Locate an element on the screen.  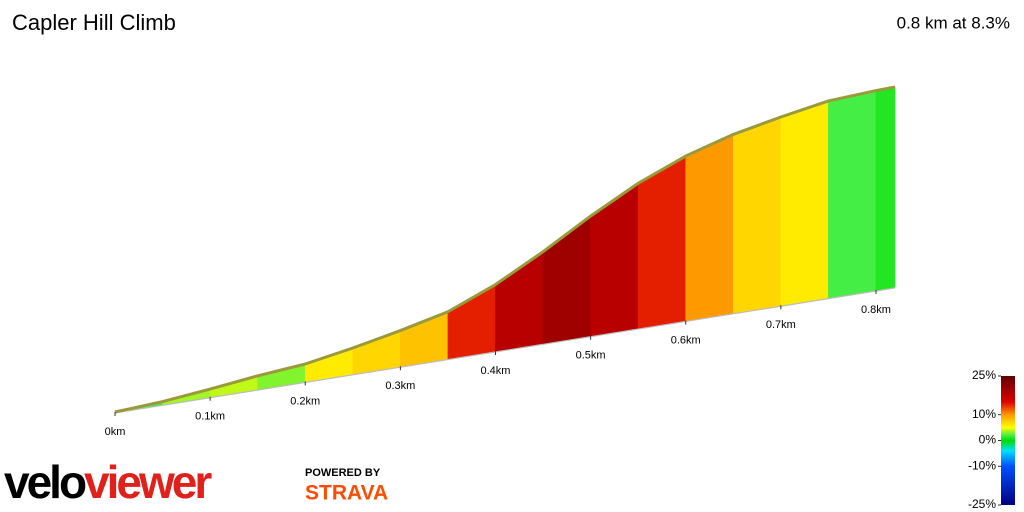
powered-by: POWERED BY is located at coordinates (343, 473).